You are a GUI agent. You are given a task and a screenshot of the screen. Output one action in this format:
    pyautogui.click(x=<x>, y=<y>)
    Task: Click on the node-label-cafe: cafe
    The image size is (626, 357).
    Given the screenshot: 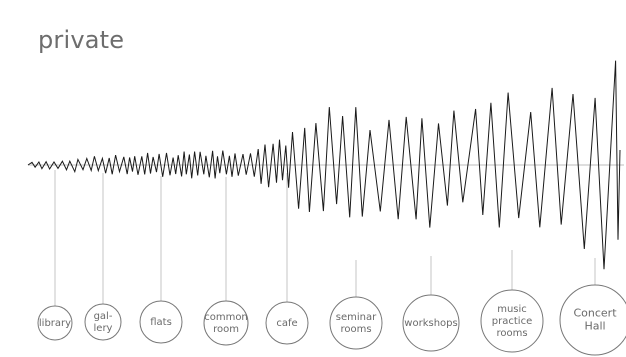 What is the action you would take?
    pyautogui.click(x=286, y=323)
    